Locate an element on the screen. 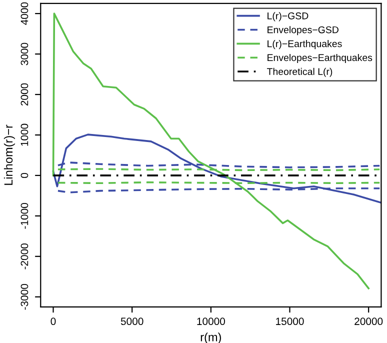  y-tick-label: 3000 is located at coordinates (24, 54).